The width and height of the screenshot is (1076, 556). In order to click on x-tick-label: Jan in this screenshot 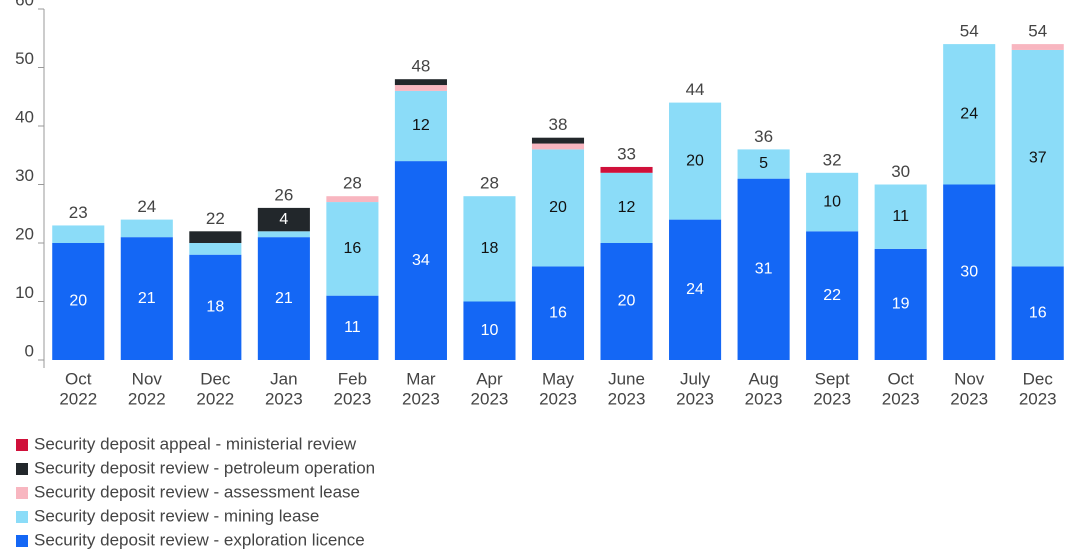, I will do `click(283, 378)`.